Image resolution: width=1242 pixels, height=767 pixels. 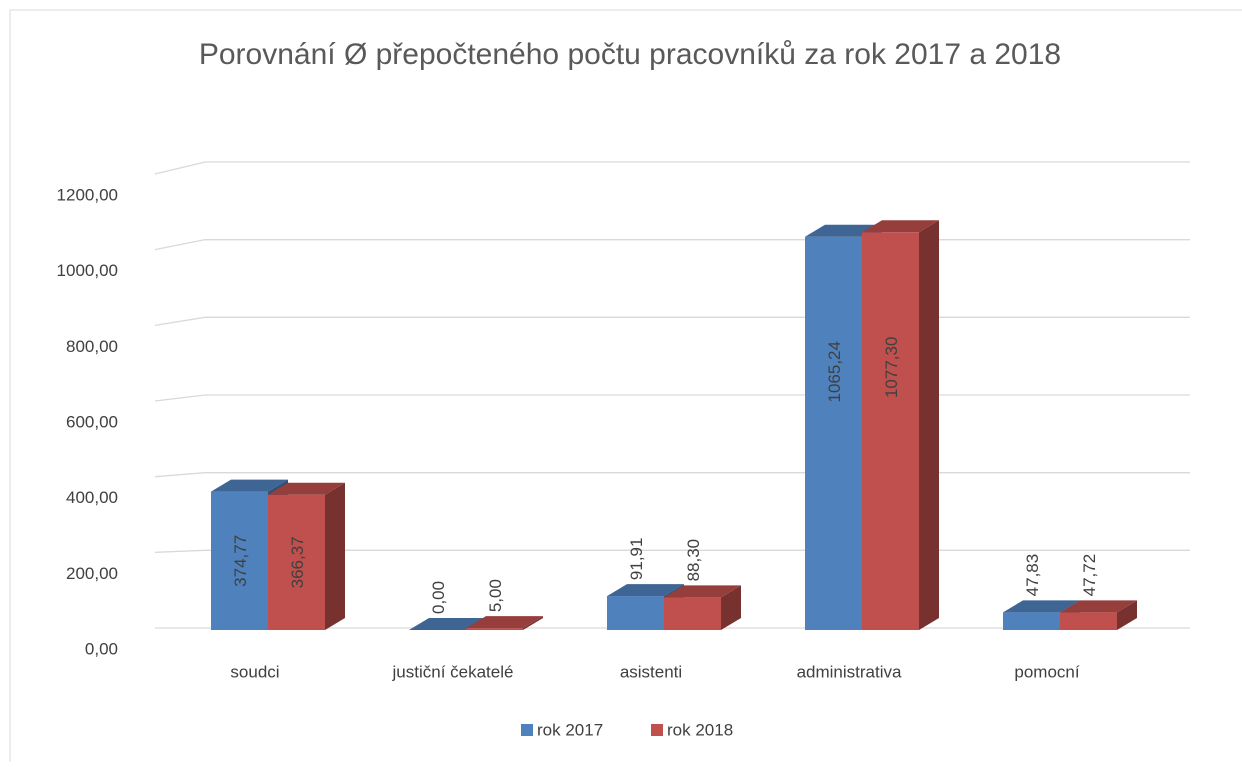 I want to click on value-label: 374,77, so click(x=240, y=561).